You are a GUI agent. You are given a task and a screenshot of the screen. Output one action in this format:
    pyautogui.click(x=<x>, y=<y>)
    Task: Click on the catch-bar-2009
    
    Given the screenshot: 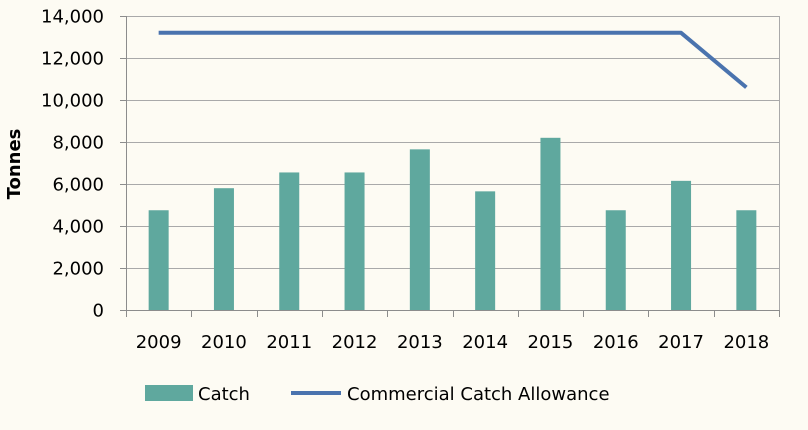 What is the action you would take?
    pyautogui.click(x=158, y=260)
    